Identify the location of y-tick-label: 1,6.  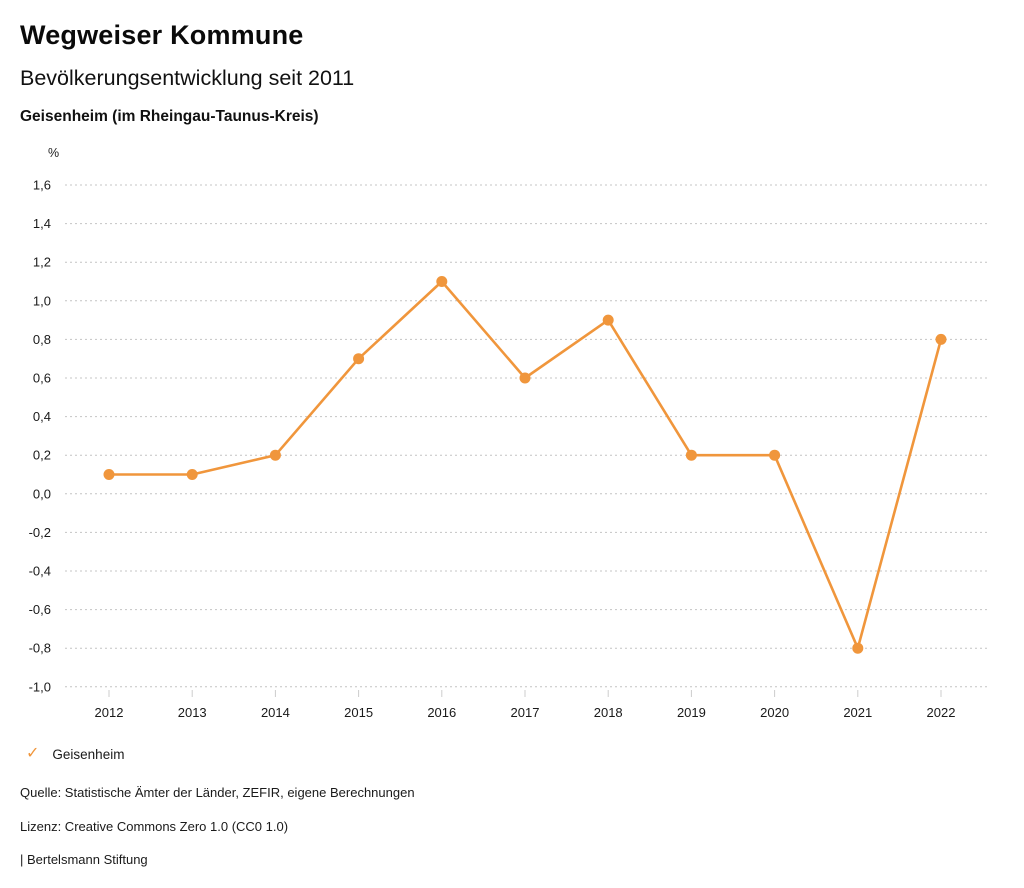
(42, 185).